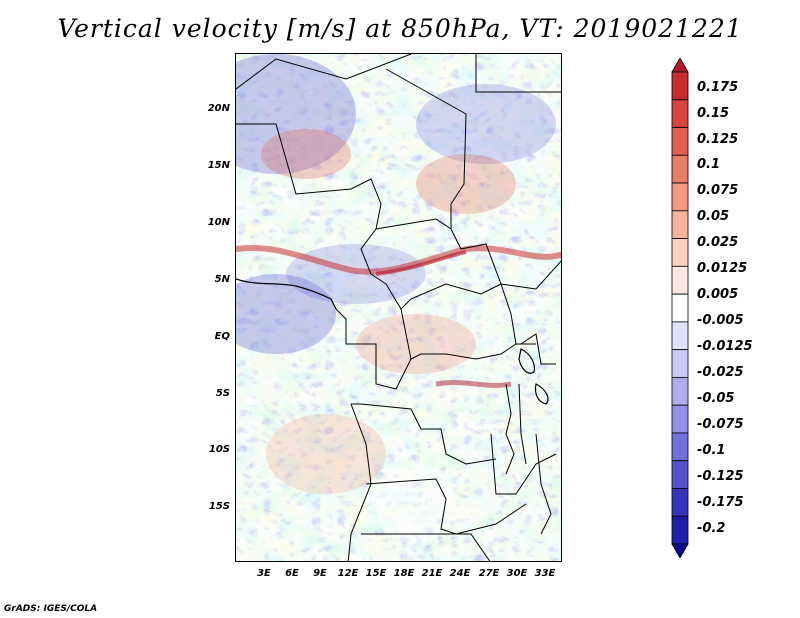 The height and width of the screenshot is (618, 800). I want to click on colorbar-label: -0.1, so click(711, 450).